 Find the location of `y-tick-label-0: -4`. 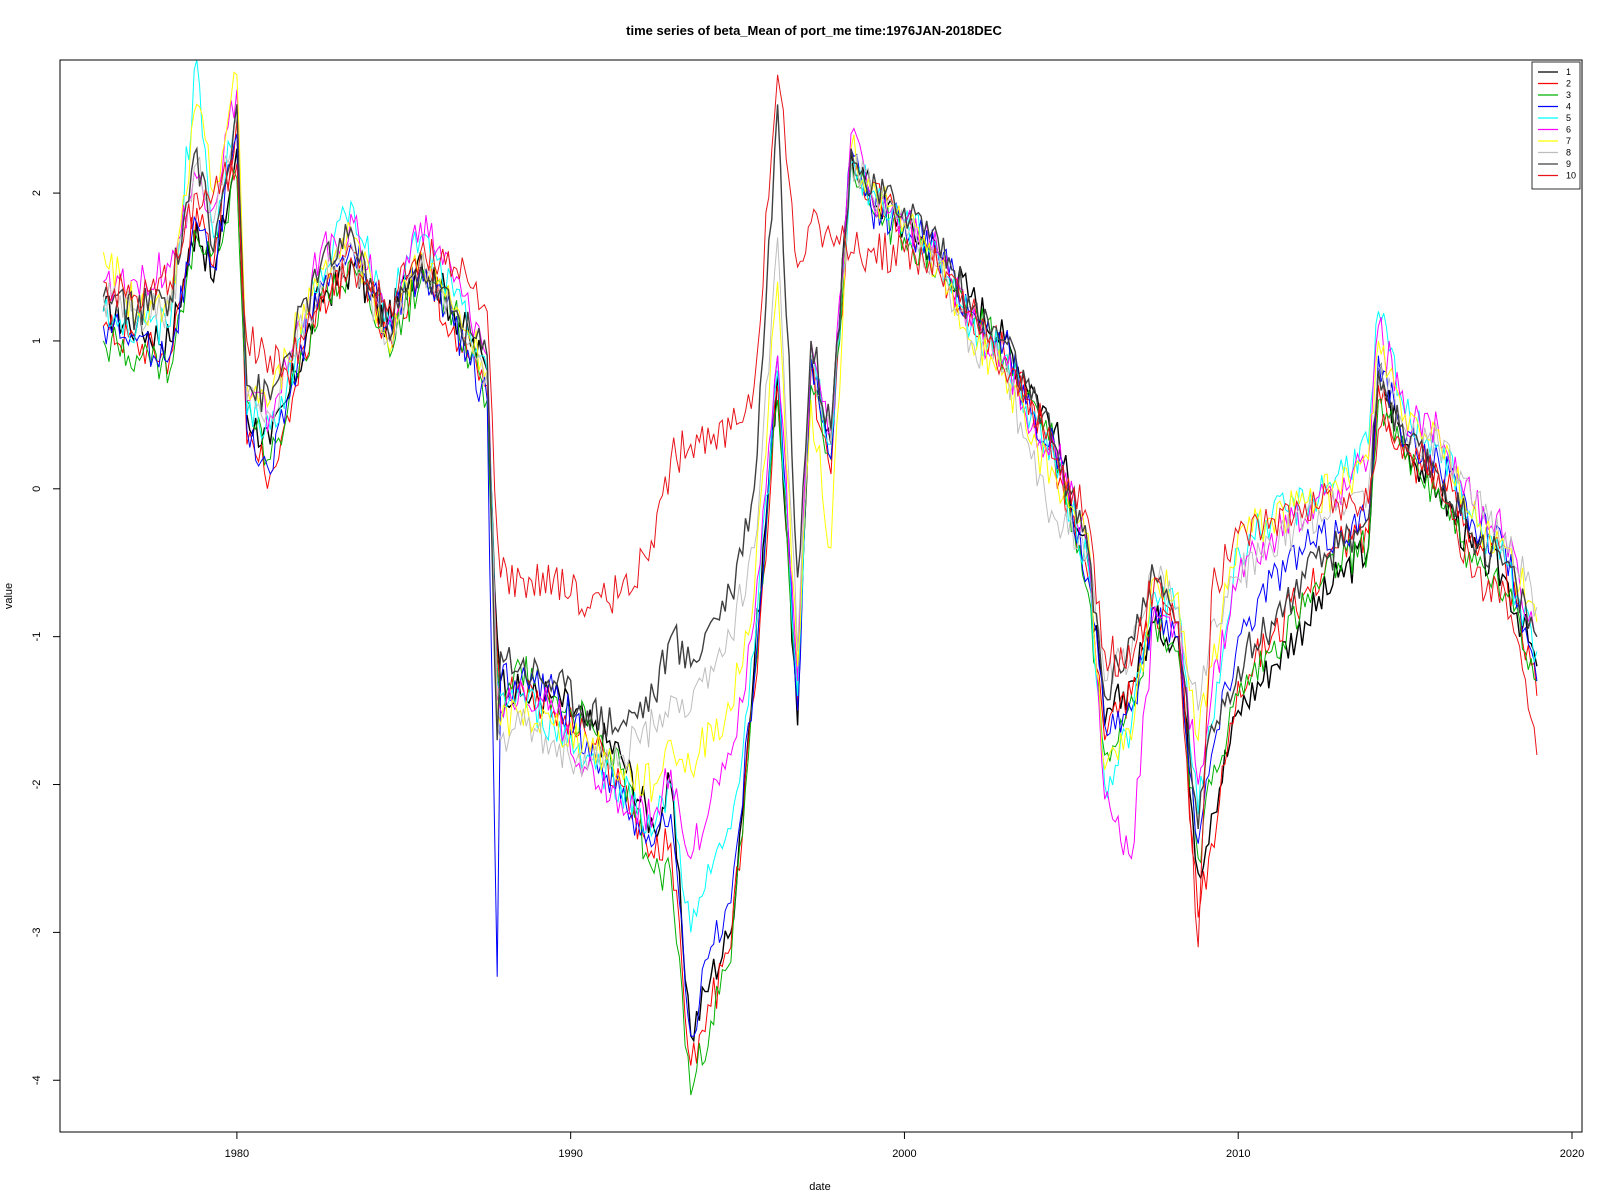

y-tick-label-0: -4 is located at coordinates (37, 1080).